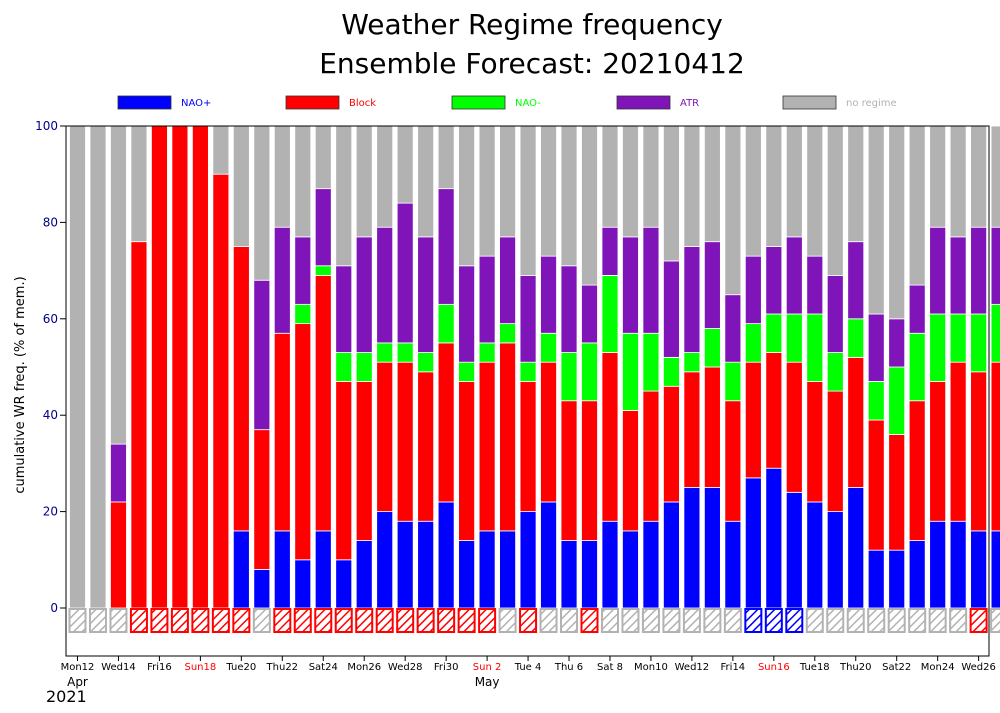  What do you see at coordinates (508, 333) in the screenshot?
I see `bar-segment-nao--21` at bounding box center [508, 333].